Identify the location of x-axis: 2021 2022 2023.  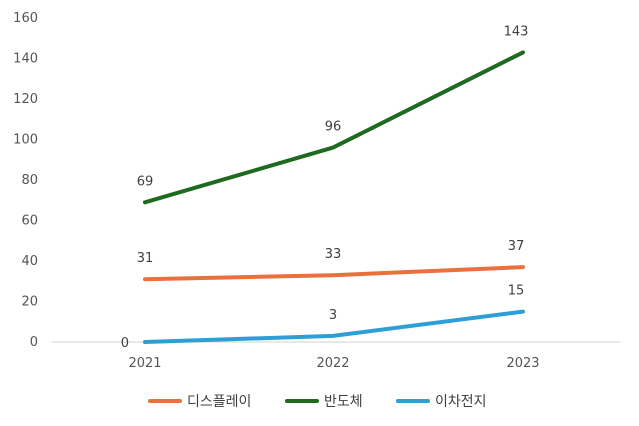
(336, 356).